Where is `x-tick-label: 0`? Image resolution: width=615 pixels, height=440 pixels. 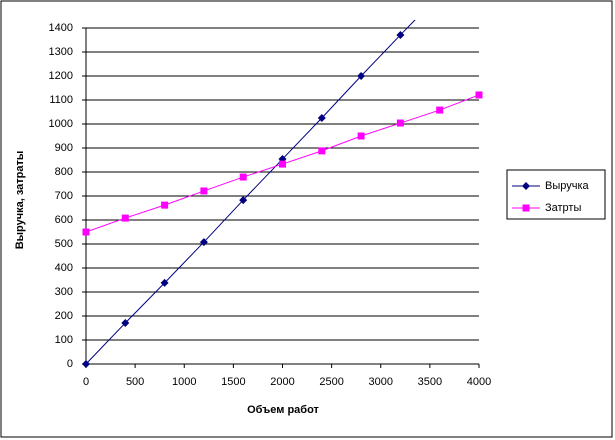 x-tick-label: 0 is located at coordinates (86, 382).